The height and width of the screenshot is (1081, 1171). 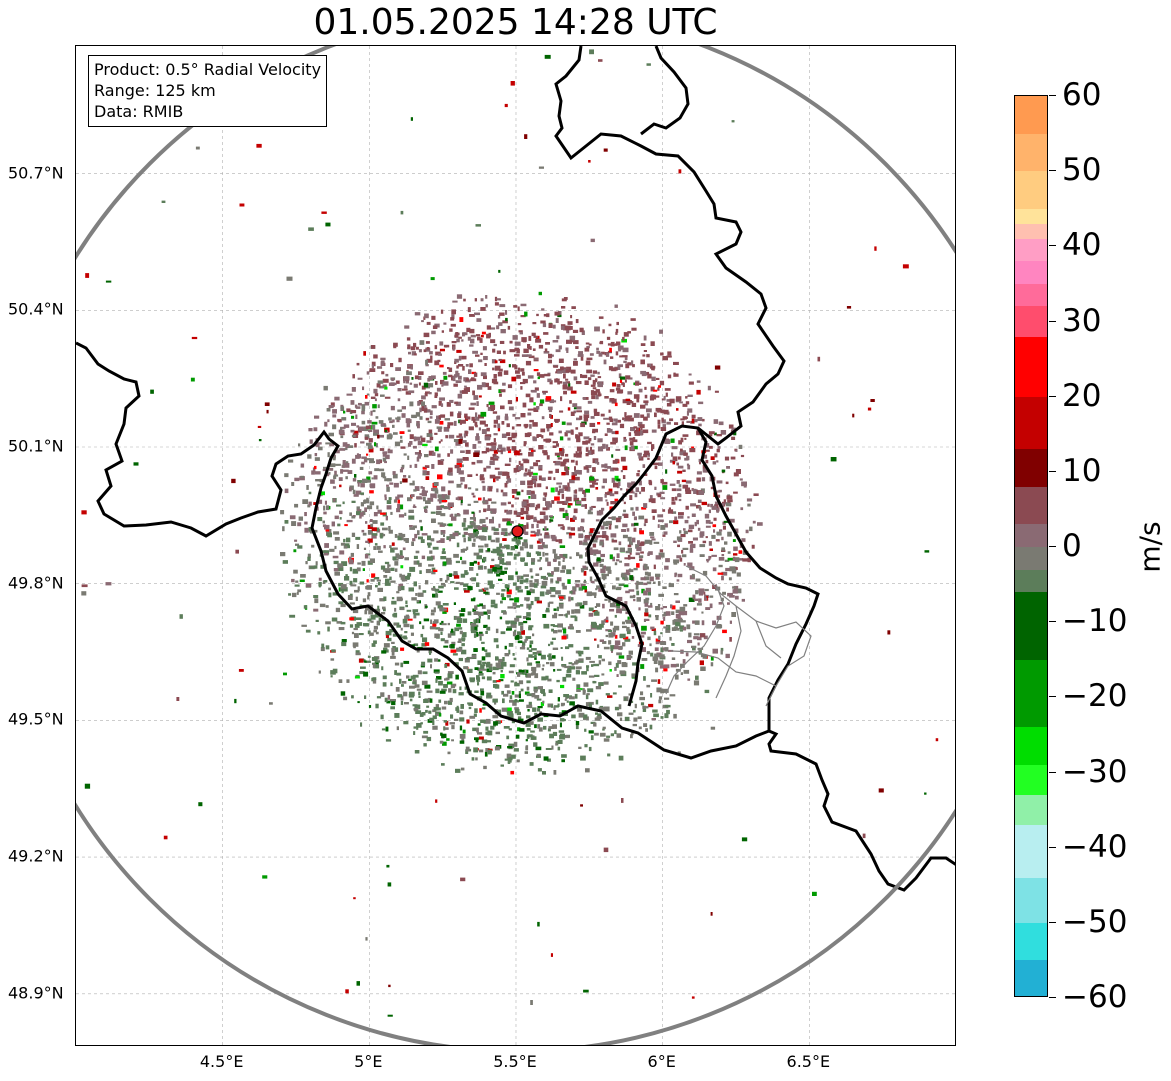 What do you see at coordinates (1052, 471) in the screenshot?
I see `colorbar-tick-mark` at bounding box center [1052, 471].